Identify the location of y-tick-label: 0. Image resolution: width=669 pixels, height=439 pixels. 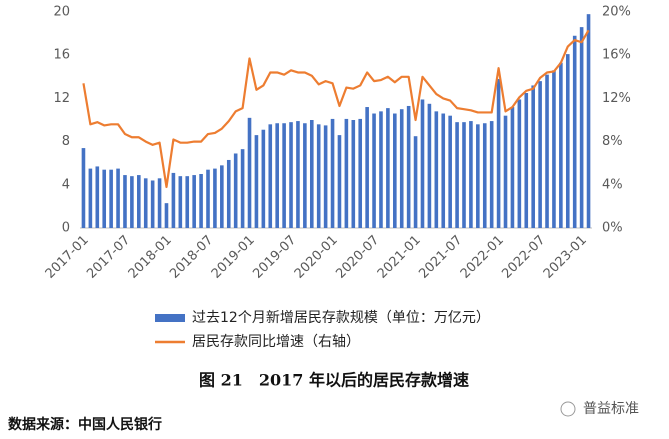
(66, 228).